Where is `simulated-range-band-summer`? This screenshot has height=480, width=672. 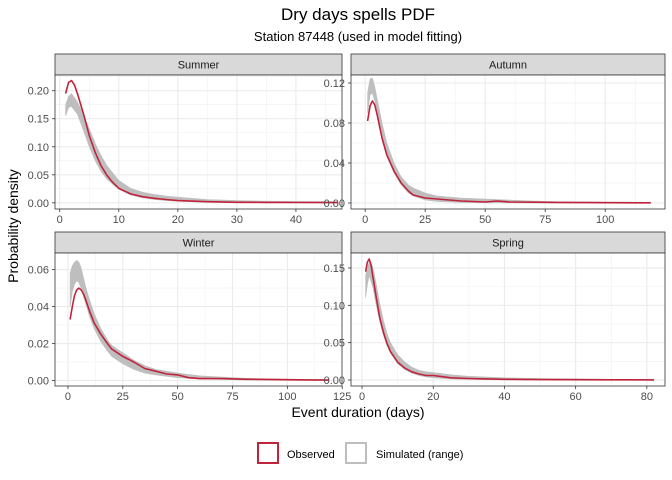 simulated-range-band-summer is located at coordinates (201, 148).